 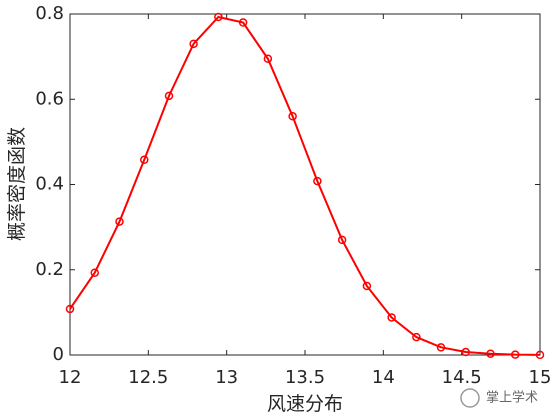 What do you see at coordinates (512, 398) in the screenshot?
I see `watermark-text: 掌上学术` at bounding box center [512, 398].